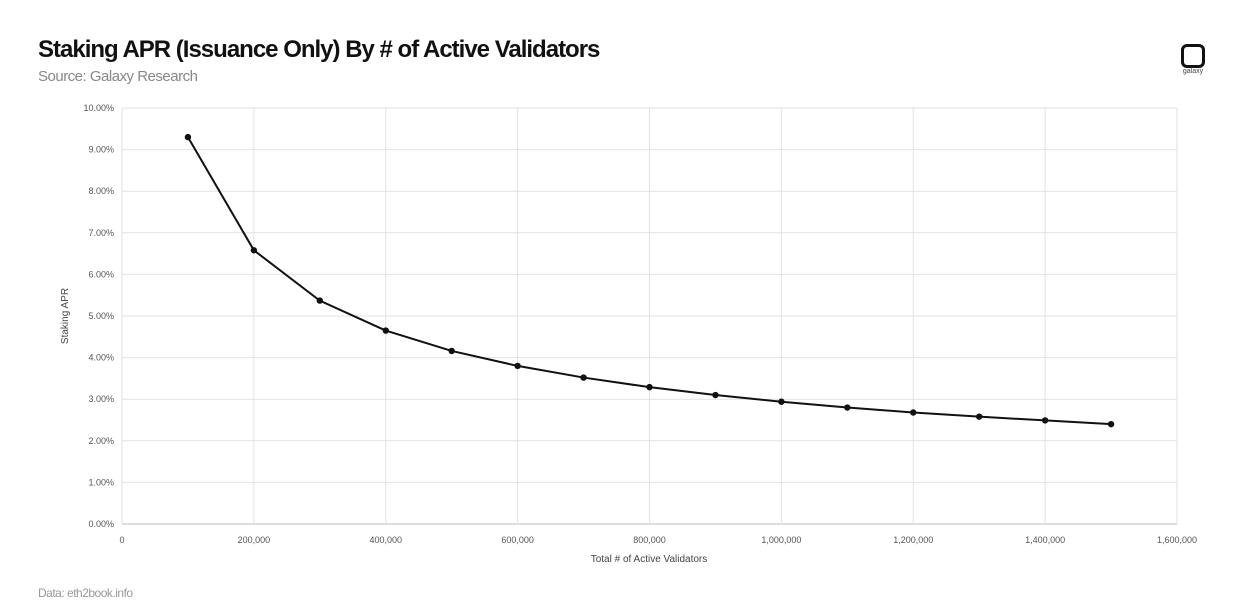  I want to click on y-tick-label: 2.00%, so click(101, 441).